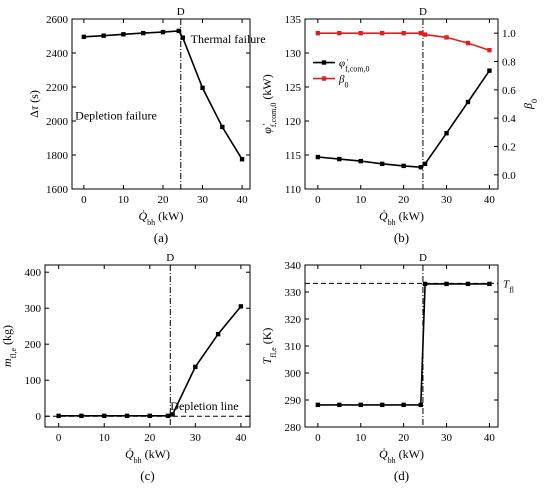 The width and height of the screenshot is (550, 489). What do you see at coordinates (293, 54) in the screenshot?
I see `y-tick-label: 130` at bounding box center [293, 54].